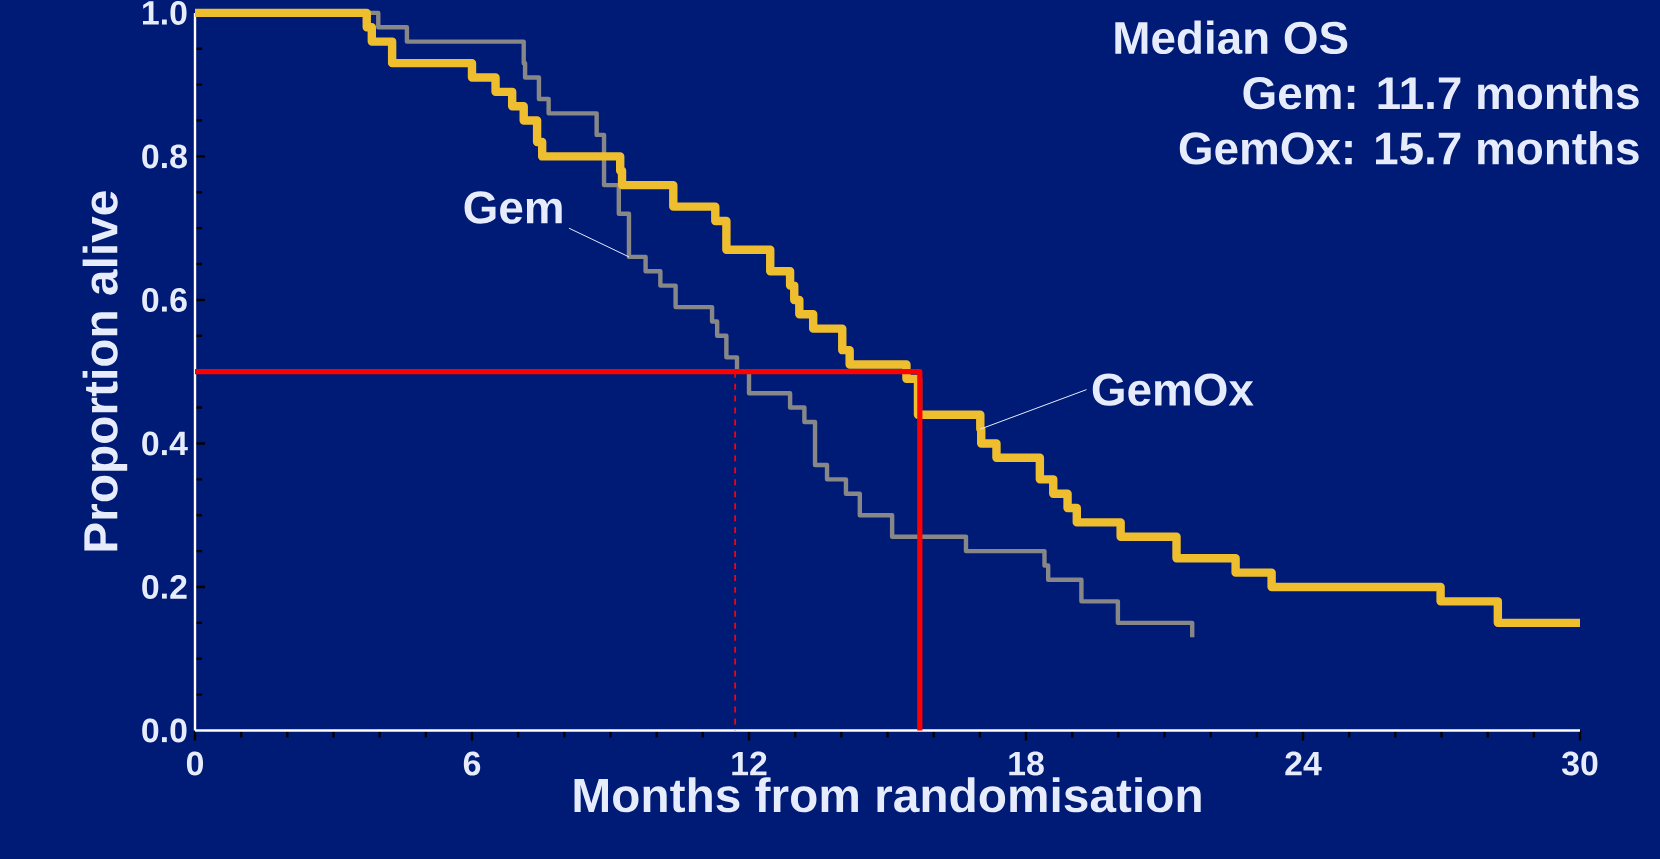  I want to click on y-tick-label: 0.6, so click(164, 299).